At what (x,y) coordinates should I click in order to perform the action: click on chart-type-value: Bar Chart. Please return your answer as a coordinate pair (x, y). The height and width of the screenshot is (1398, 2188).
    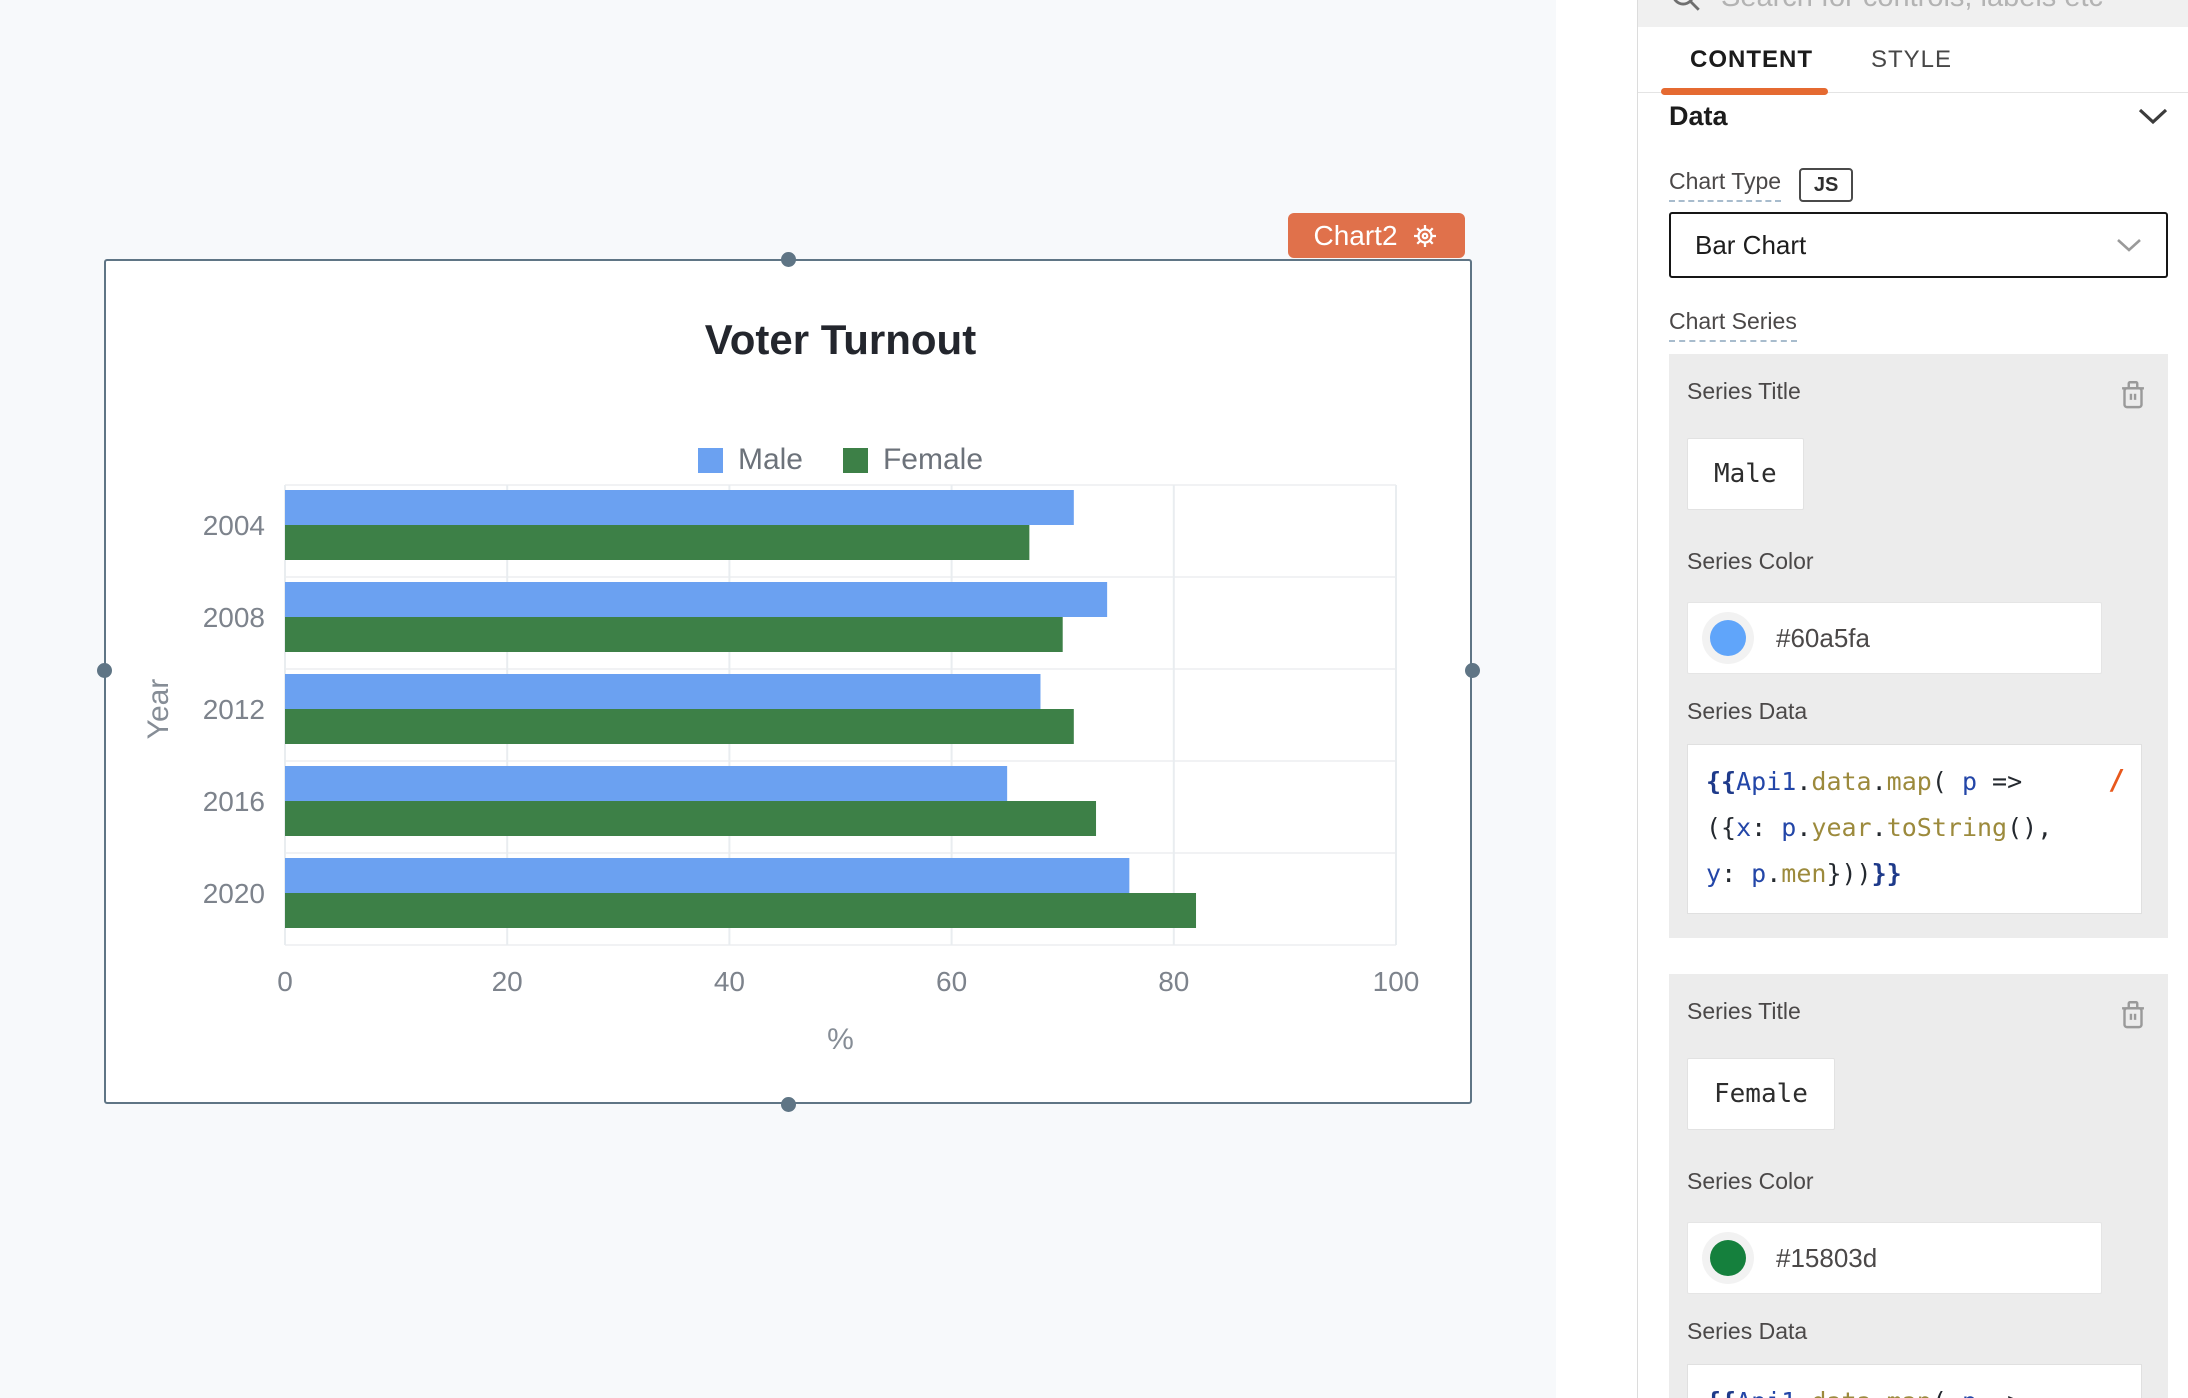
    Looking at the image, I should click on (1751, 244).